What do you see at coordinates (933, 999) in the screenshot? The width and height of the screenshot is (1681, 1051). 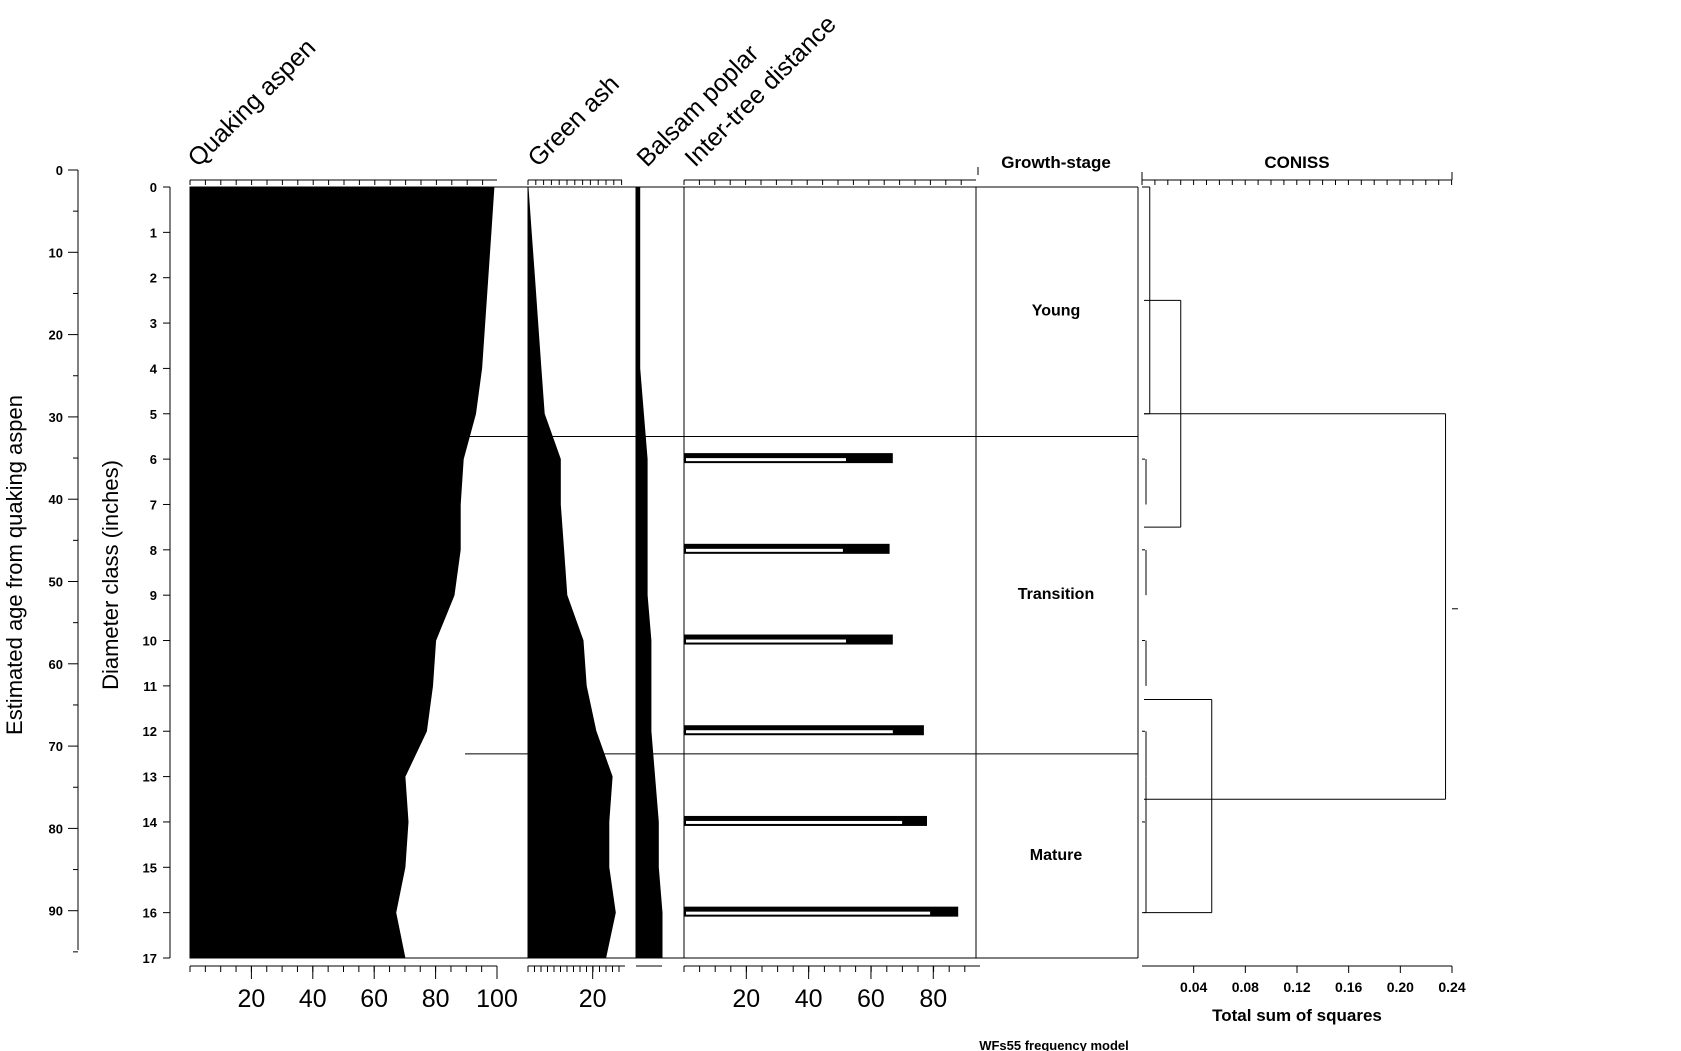 I see `distance-tick-label: 80` at bounding box center [933, 999].